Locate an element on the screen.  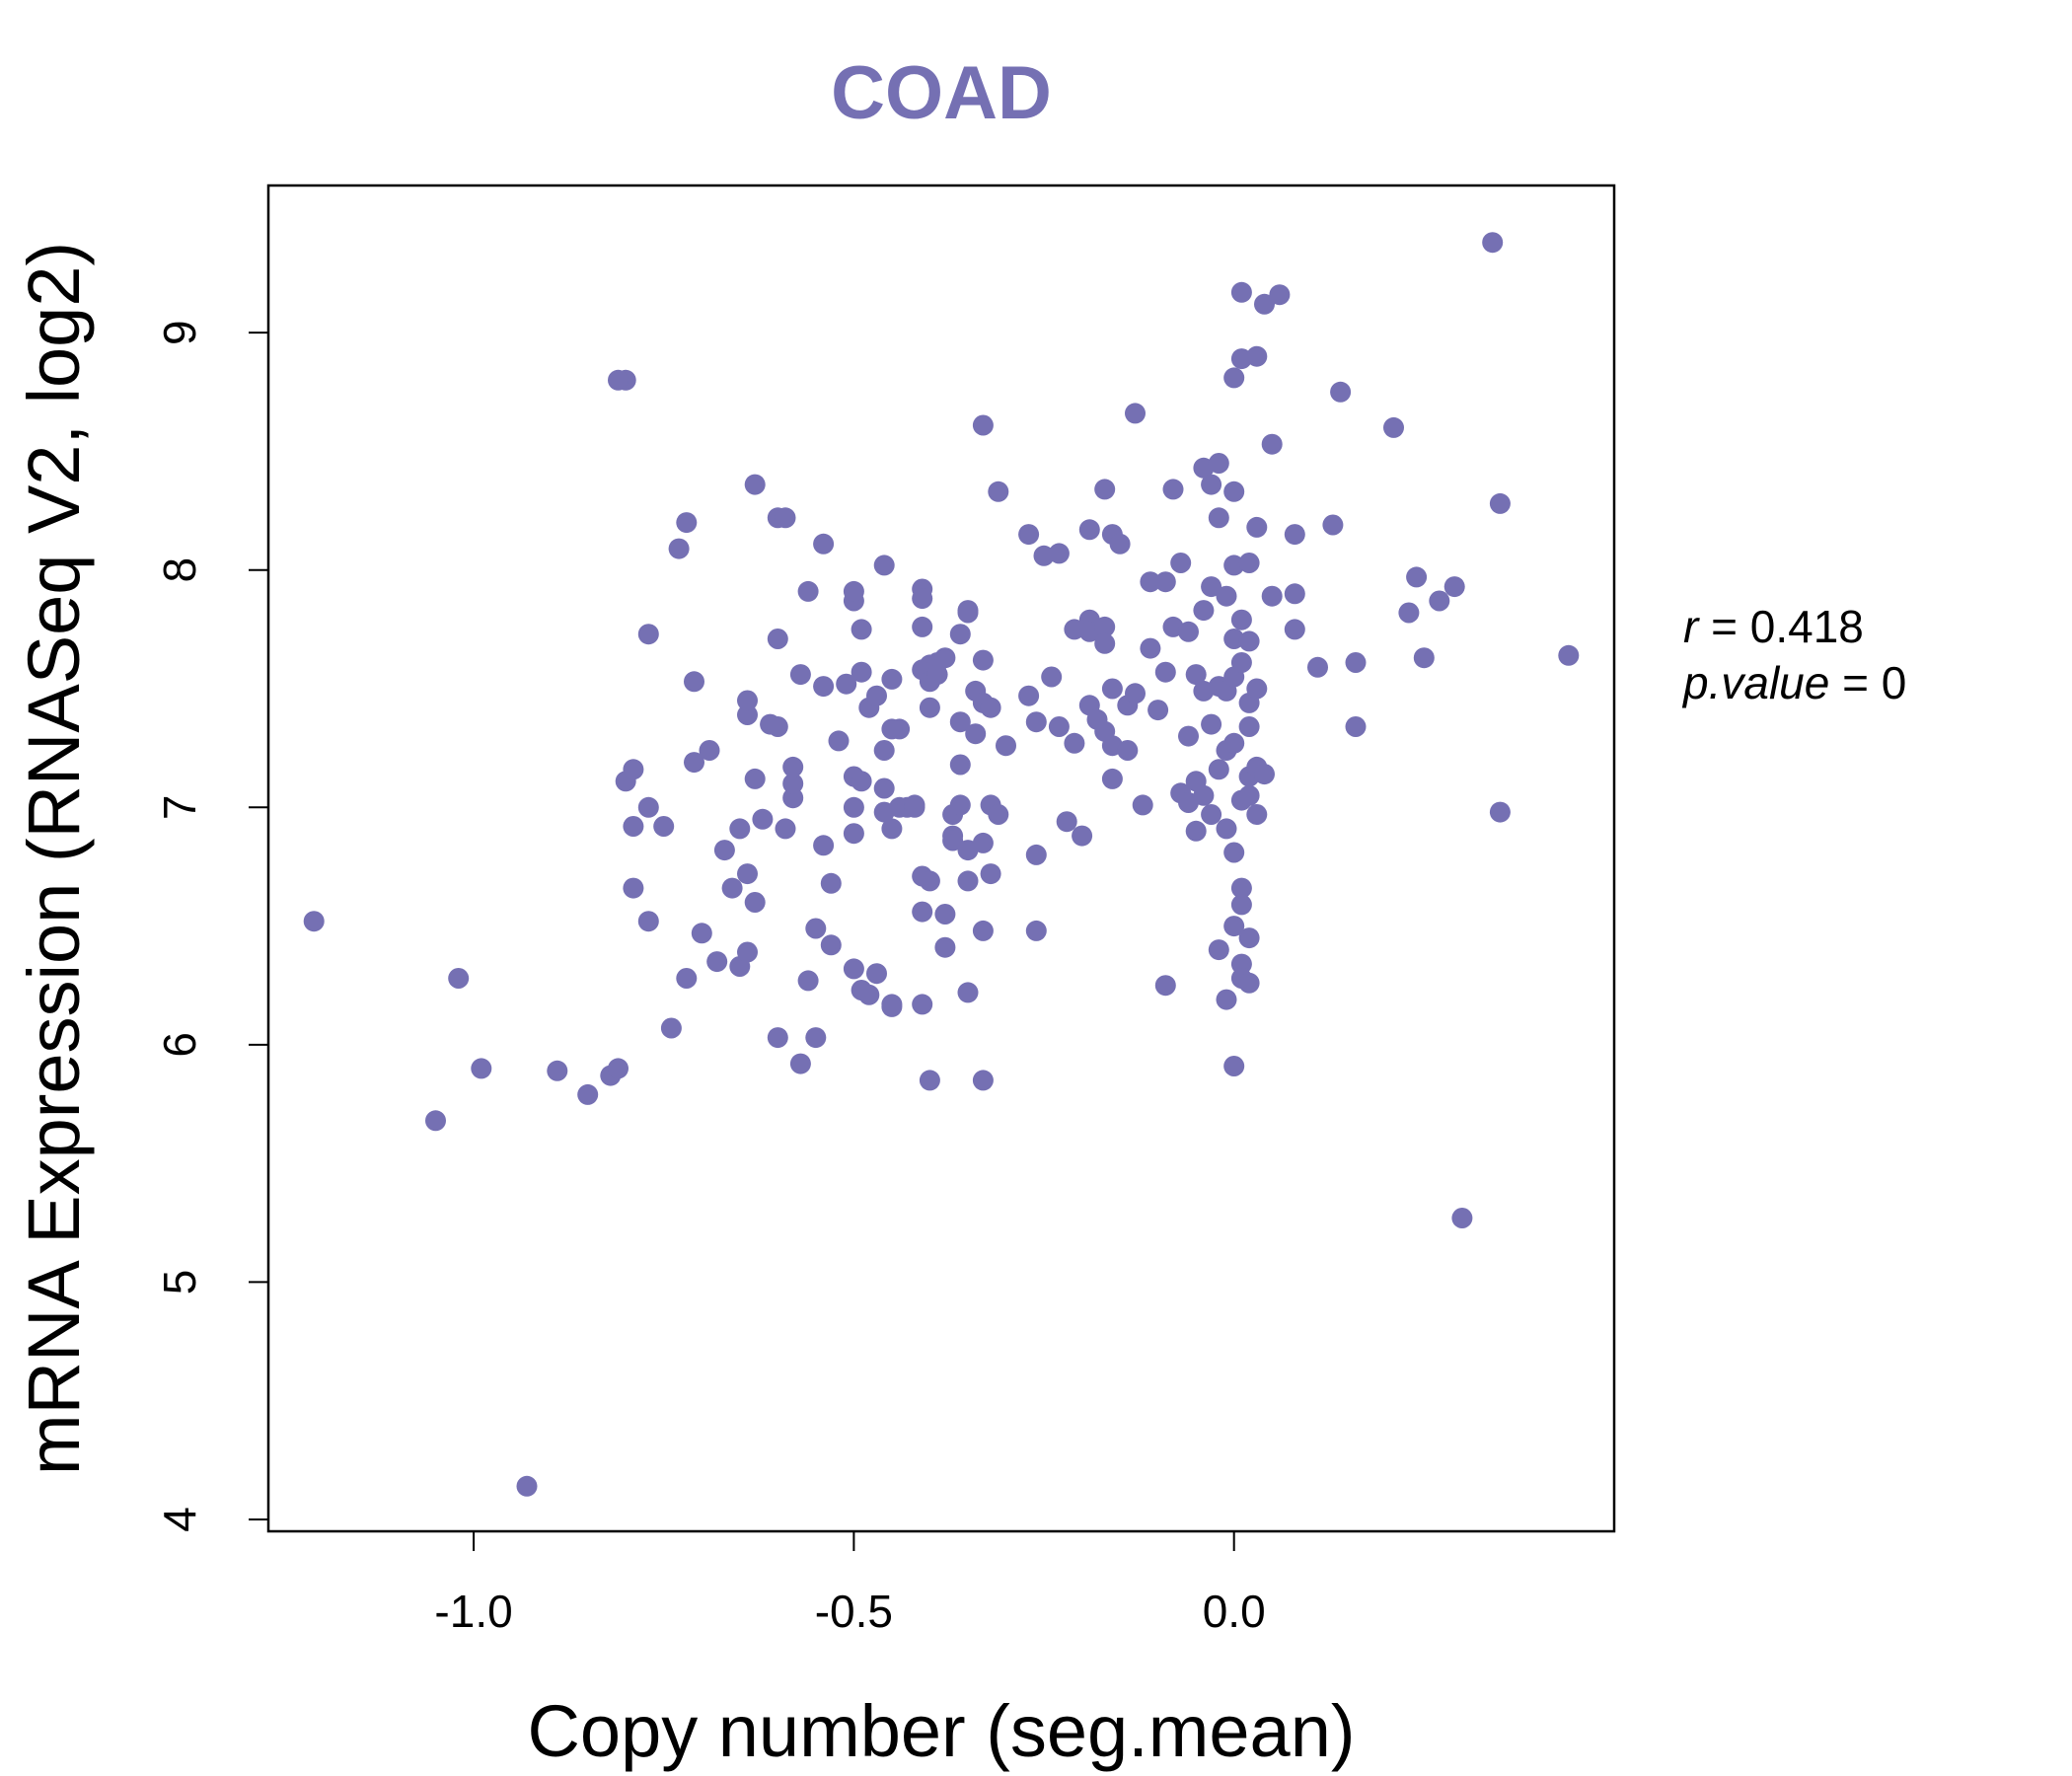
y-tick-label: 7 is located at coordinates (179, 807).